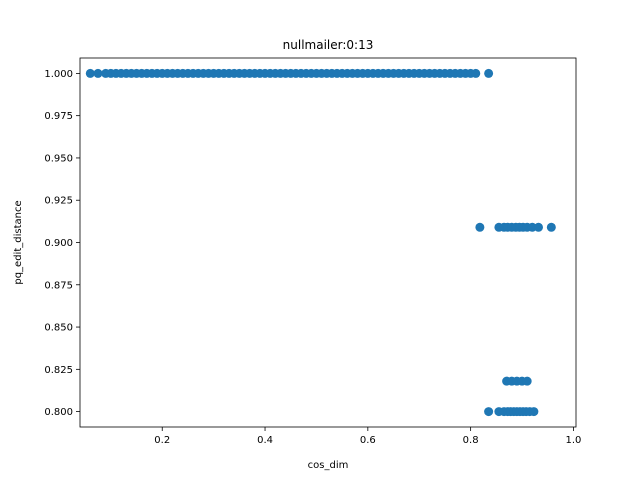 This screenshot has height=480, width=640. I want to click on x-axis-ticks: 0.2 0.4 0.6 0.8 1.0, so click(367, 436).